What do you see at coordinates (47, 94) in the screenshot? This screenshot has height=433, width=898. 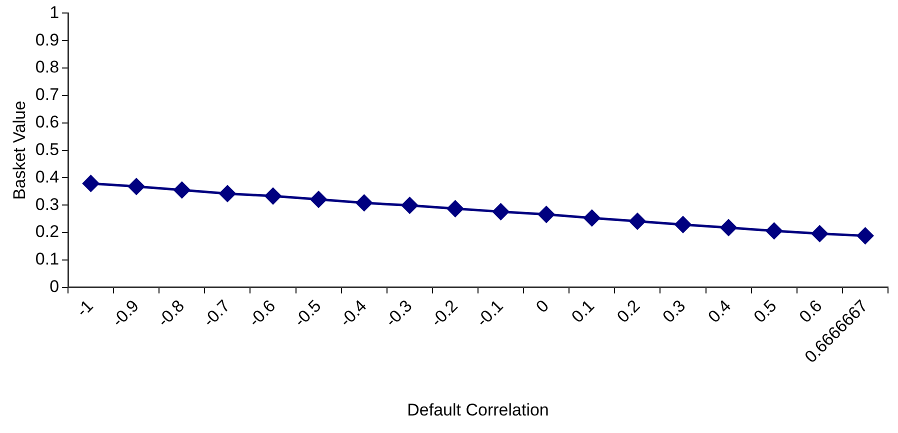 I see `y-tick-label: 0.7` at bounding box center [47, 94].